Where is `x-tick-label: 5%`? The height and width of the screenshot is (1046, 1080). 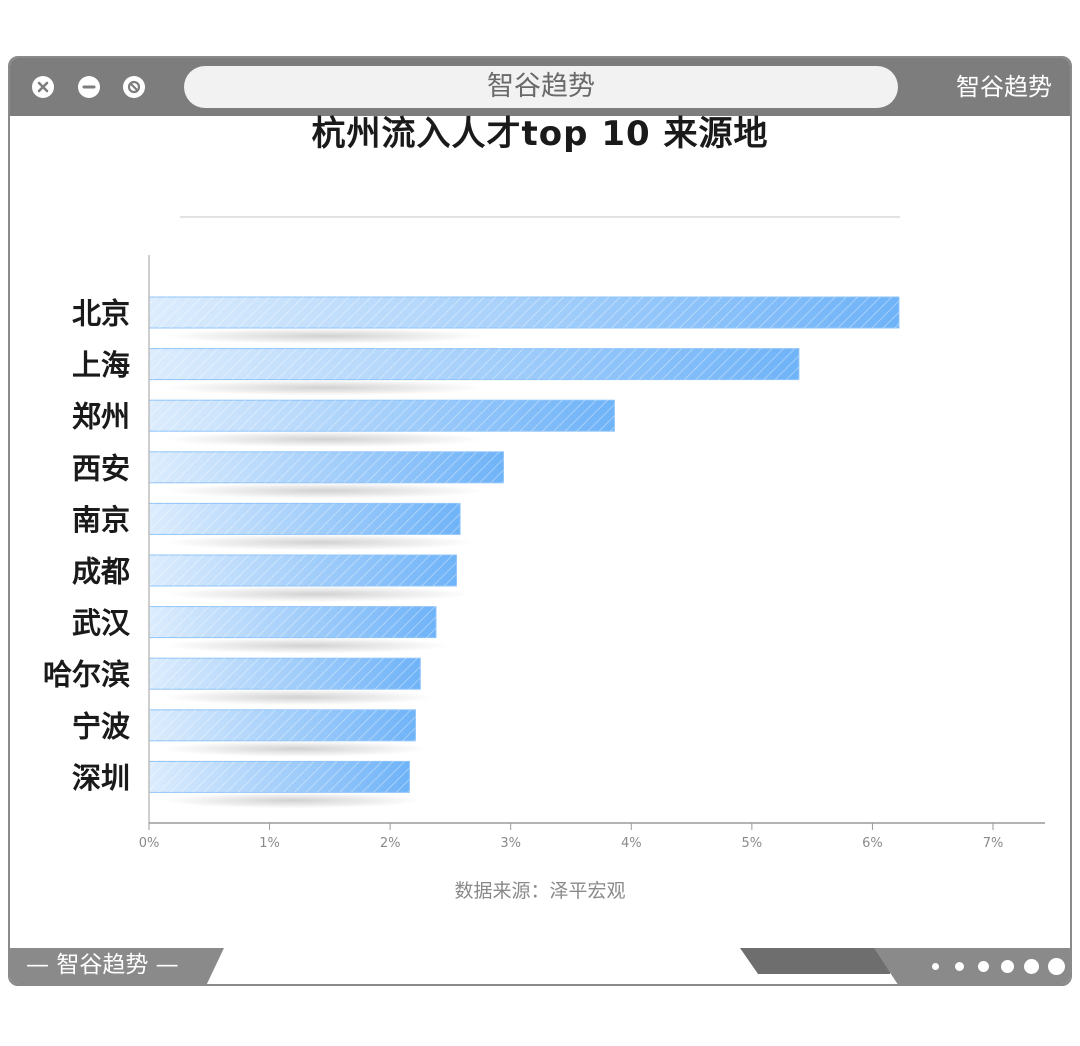
x-tick-label: 5% is located at coordinates (752, 843).